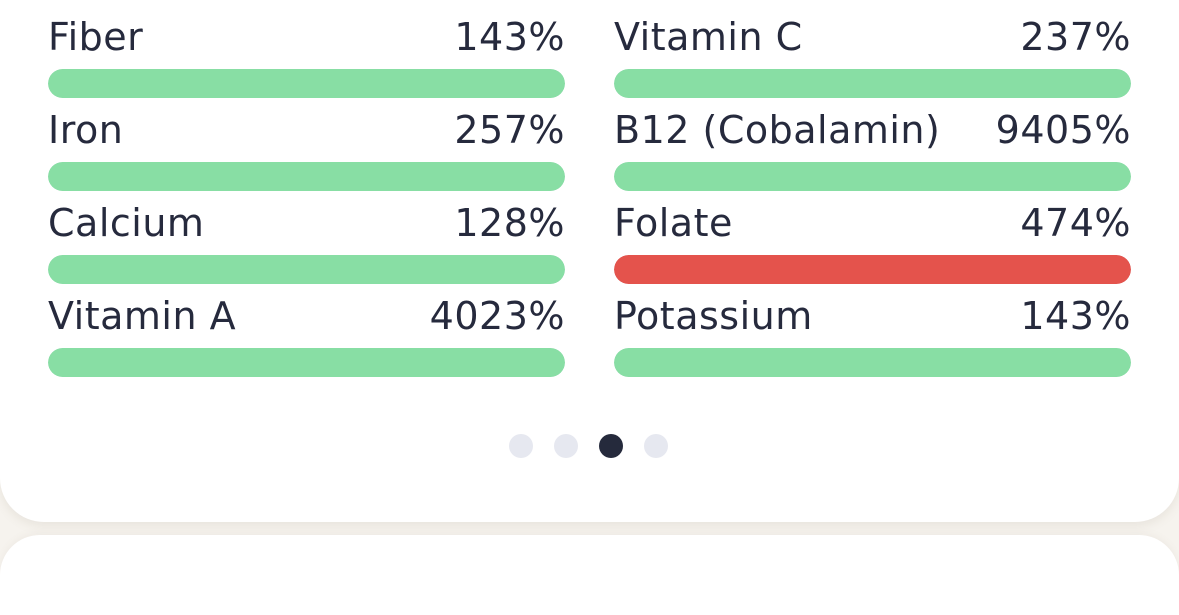  Describe the element at coordinates (589, 575) in the screenshot. I see `next-card` at that location.